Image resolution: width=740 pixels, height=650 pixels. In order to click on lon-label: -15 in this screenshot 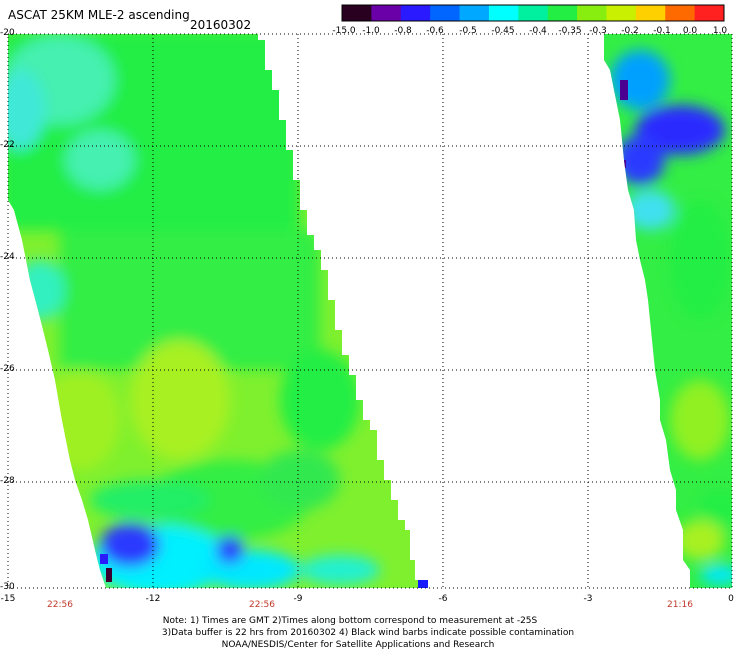, I will do `click(8, 599)`.